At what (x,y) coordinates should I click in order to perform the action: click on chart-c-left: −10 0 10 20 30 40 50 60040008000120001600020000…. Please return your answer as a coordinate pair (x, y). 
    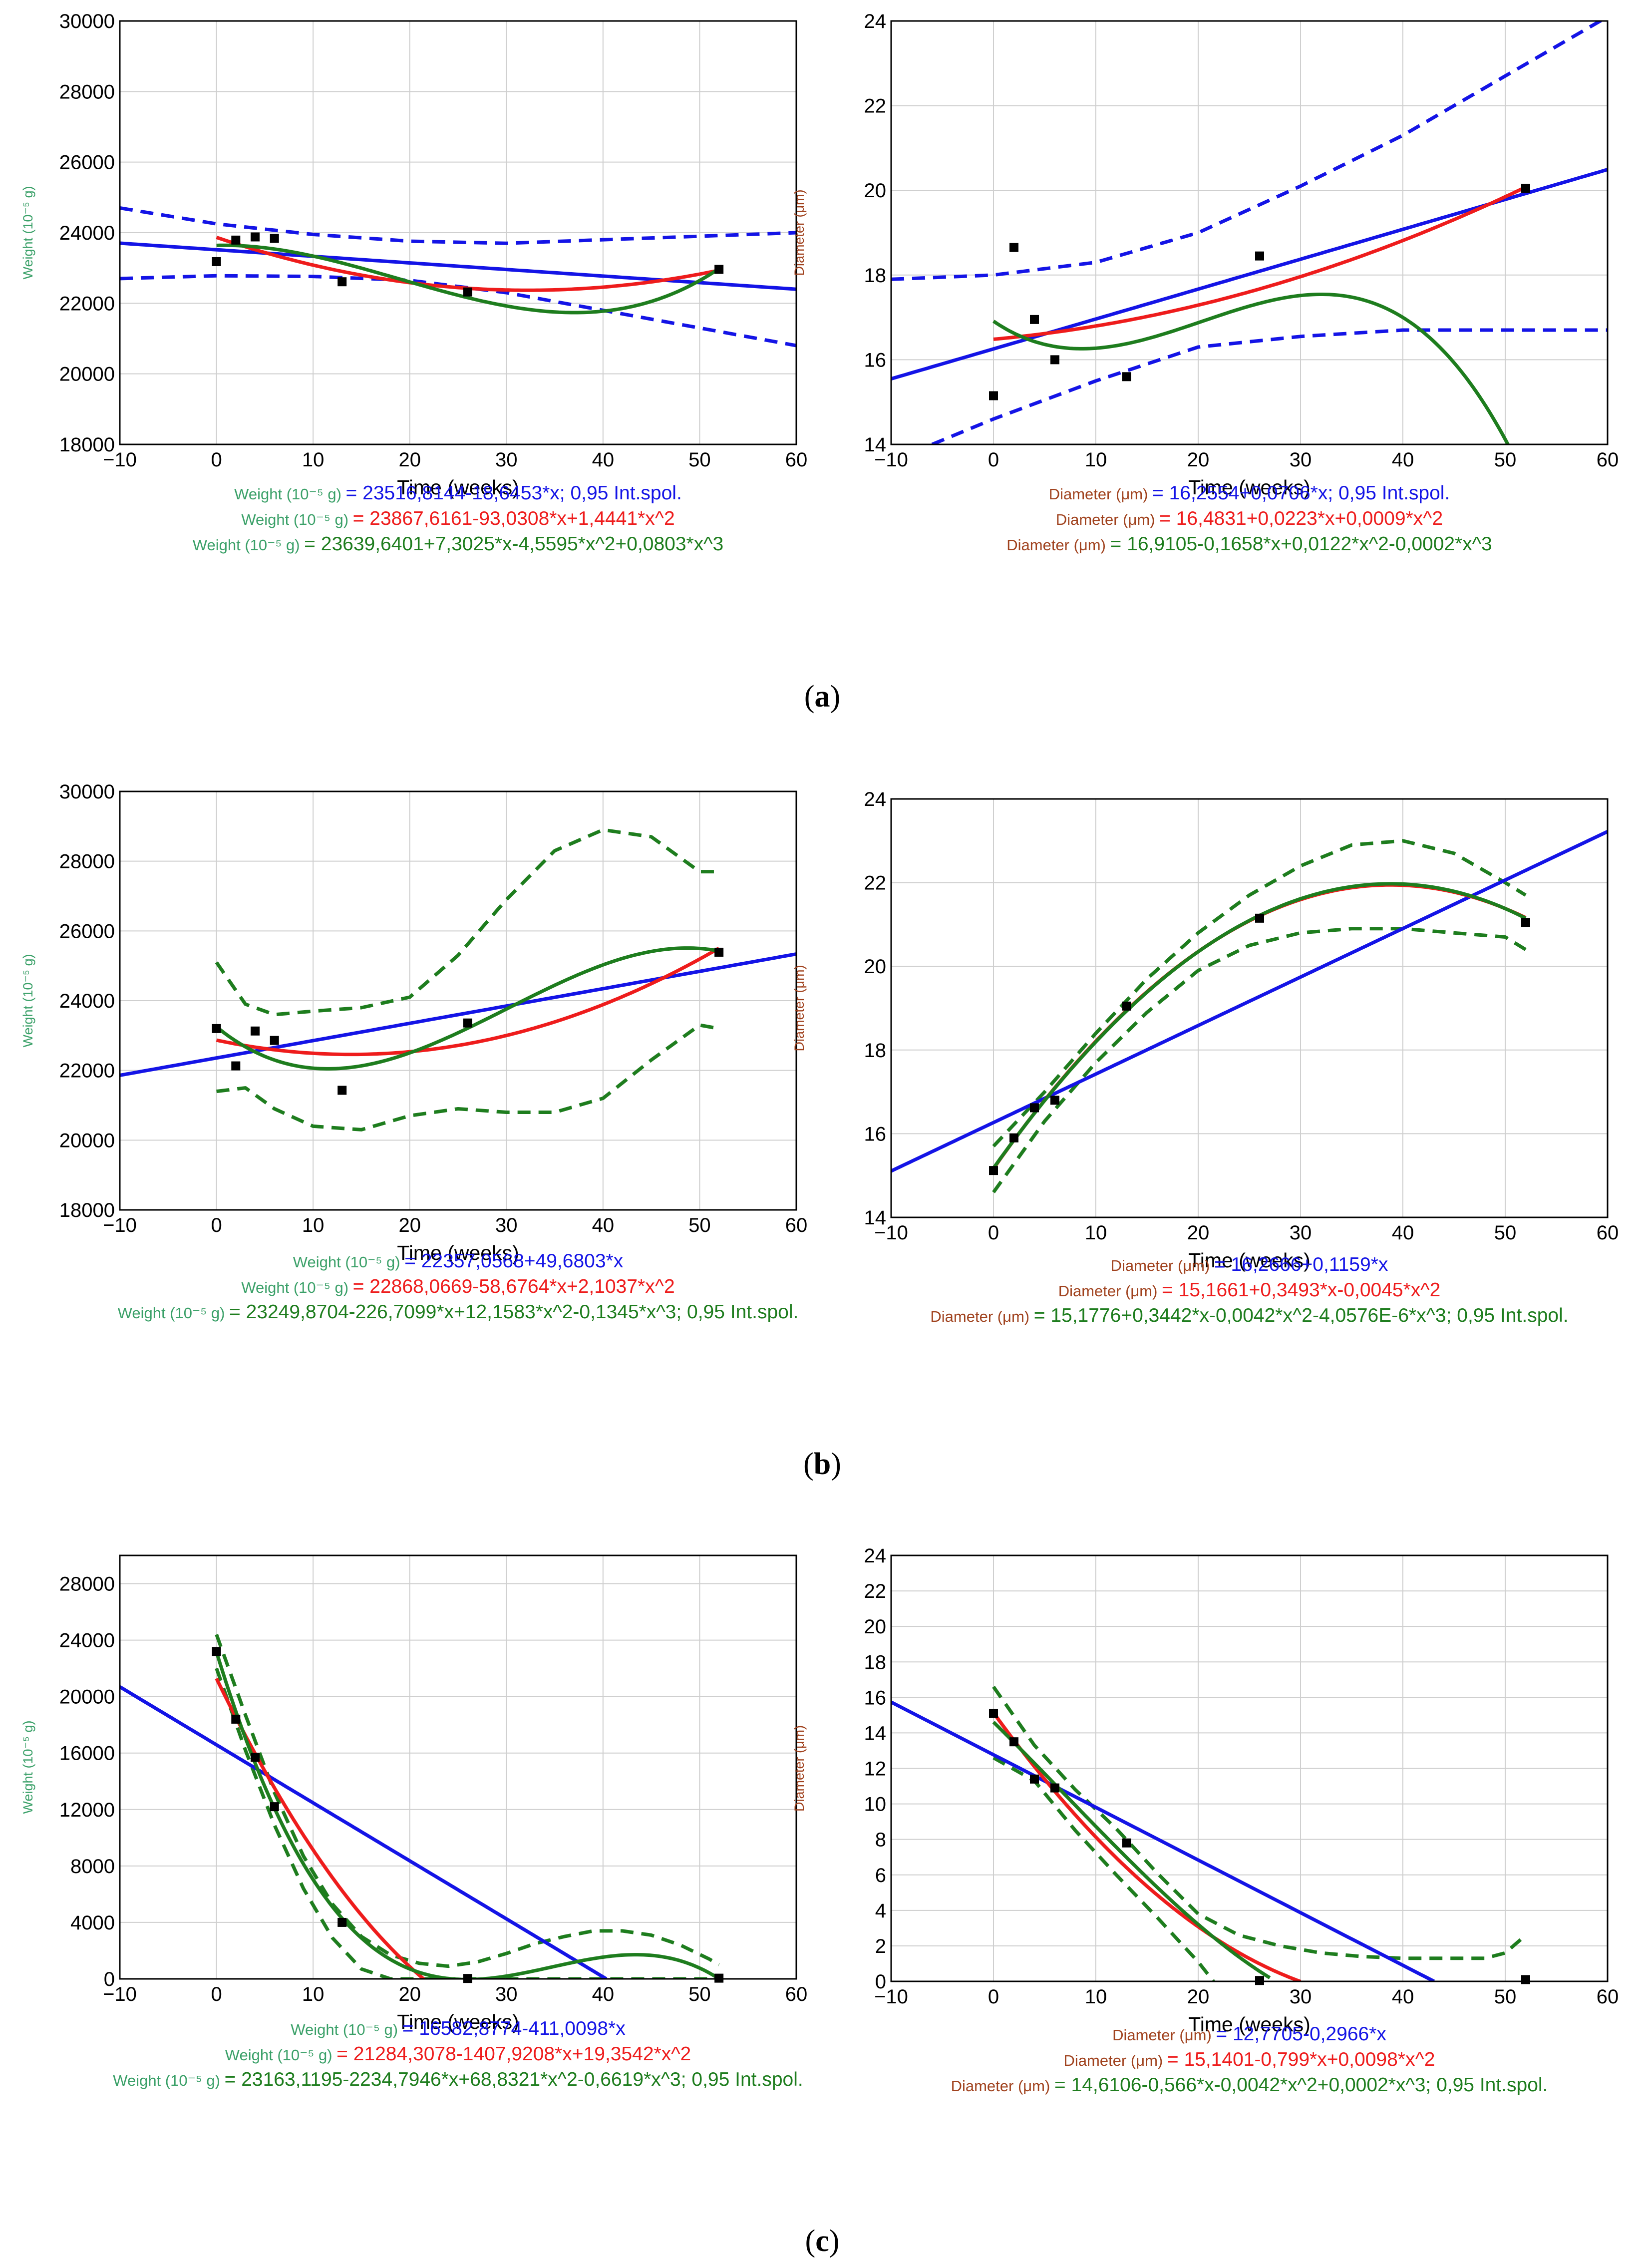
    Looking at the image, I should click on (414, 1822).